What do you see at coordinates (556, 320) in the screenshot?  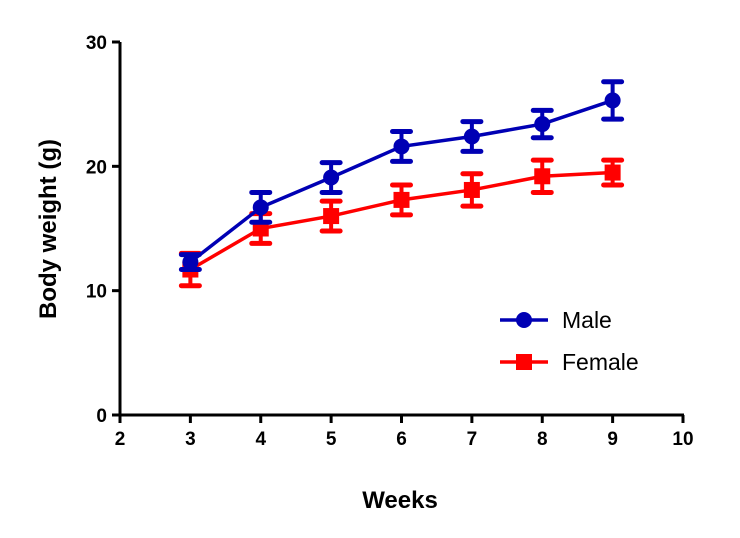 I see `legend-item-male: Male` at bounding box center [556, 320].